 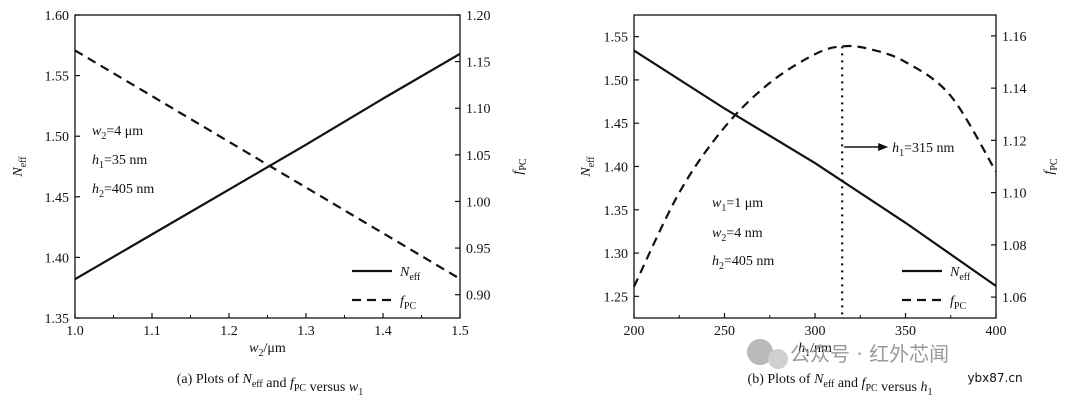 I want to click on x-tick-label: 200, so click(x=634, y=331).